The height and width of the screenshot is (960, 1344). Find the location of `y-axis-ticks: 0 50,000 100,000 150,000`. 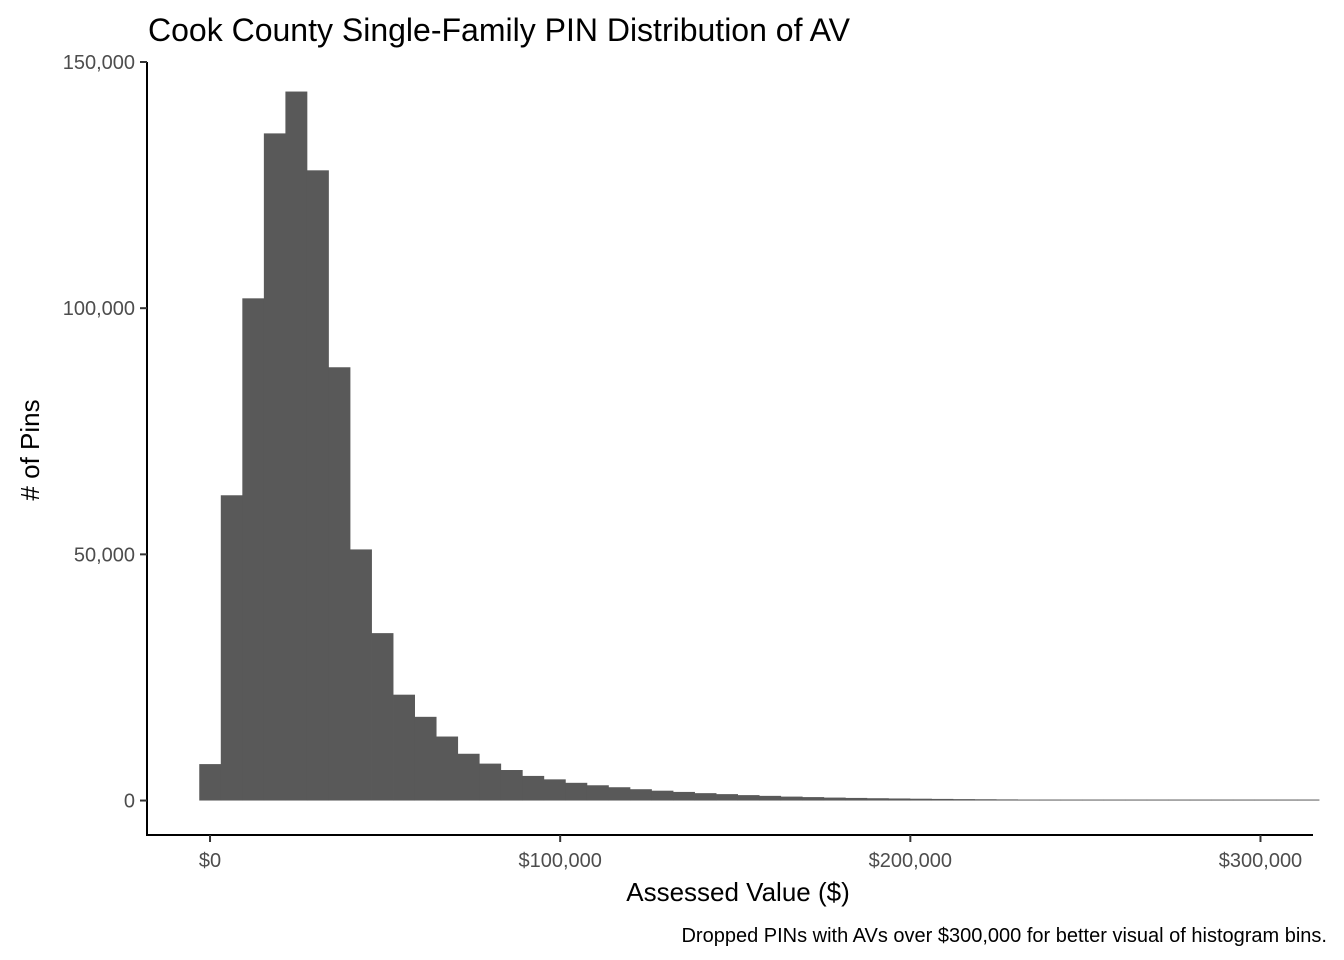

y-axis-ticks: 0 50,000 100,000 150,000 is located at coordinates (105, 432).